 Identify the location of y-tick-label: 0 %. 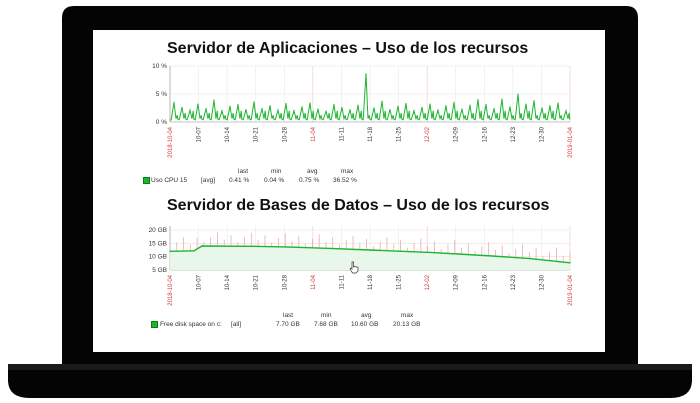
(161, 122).